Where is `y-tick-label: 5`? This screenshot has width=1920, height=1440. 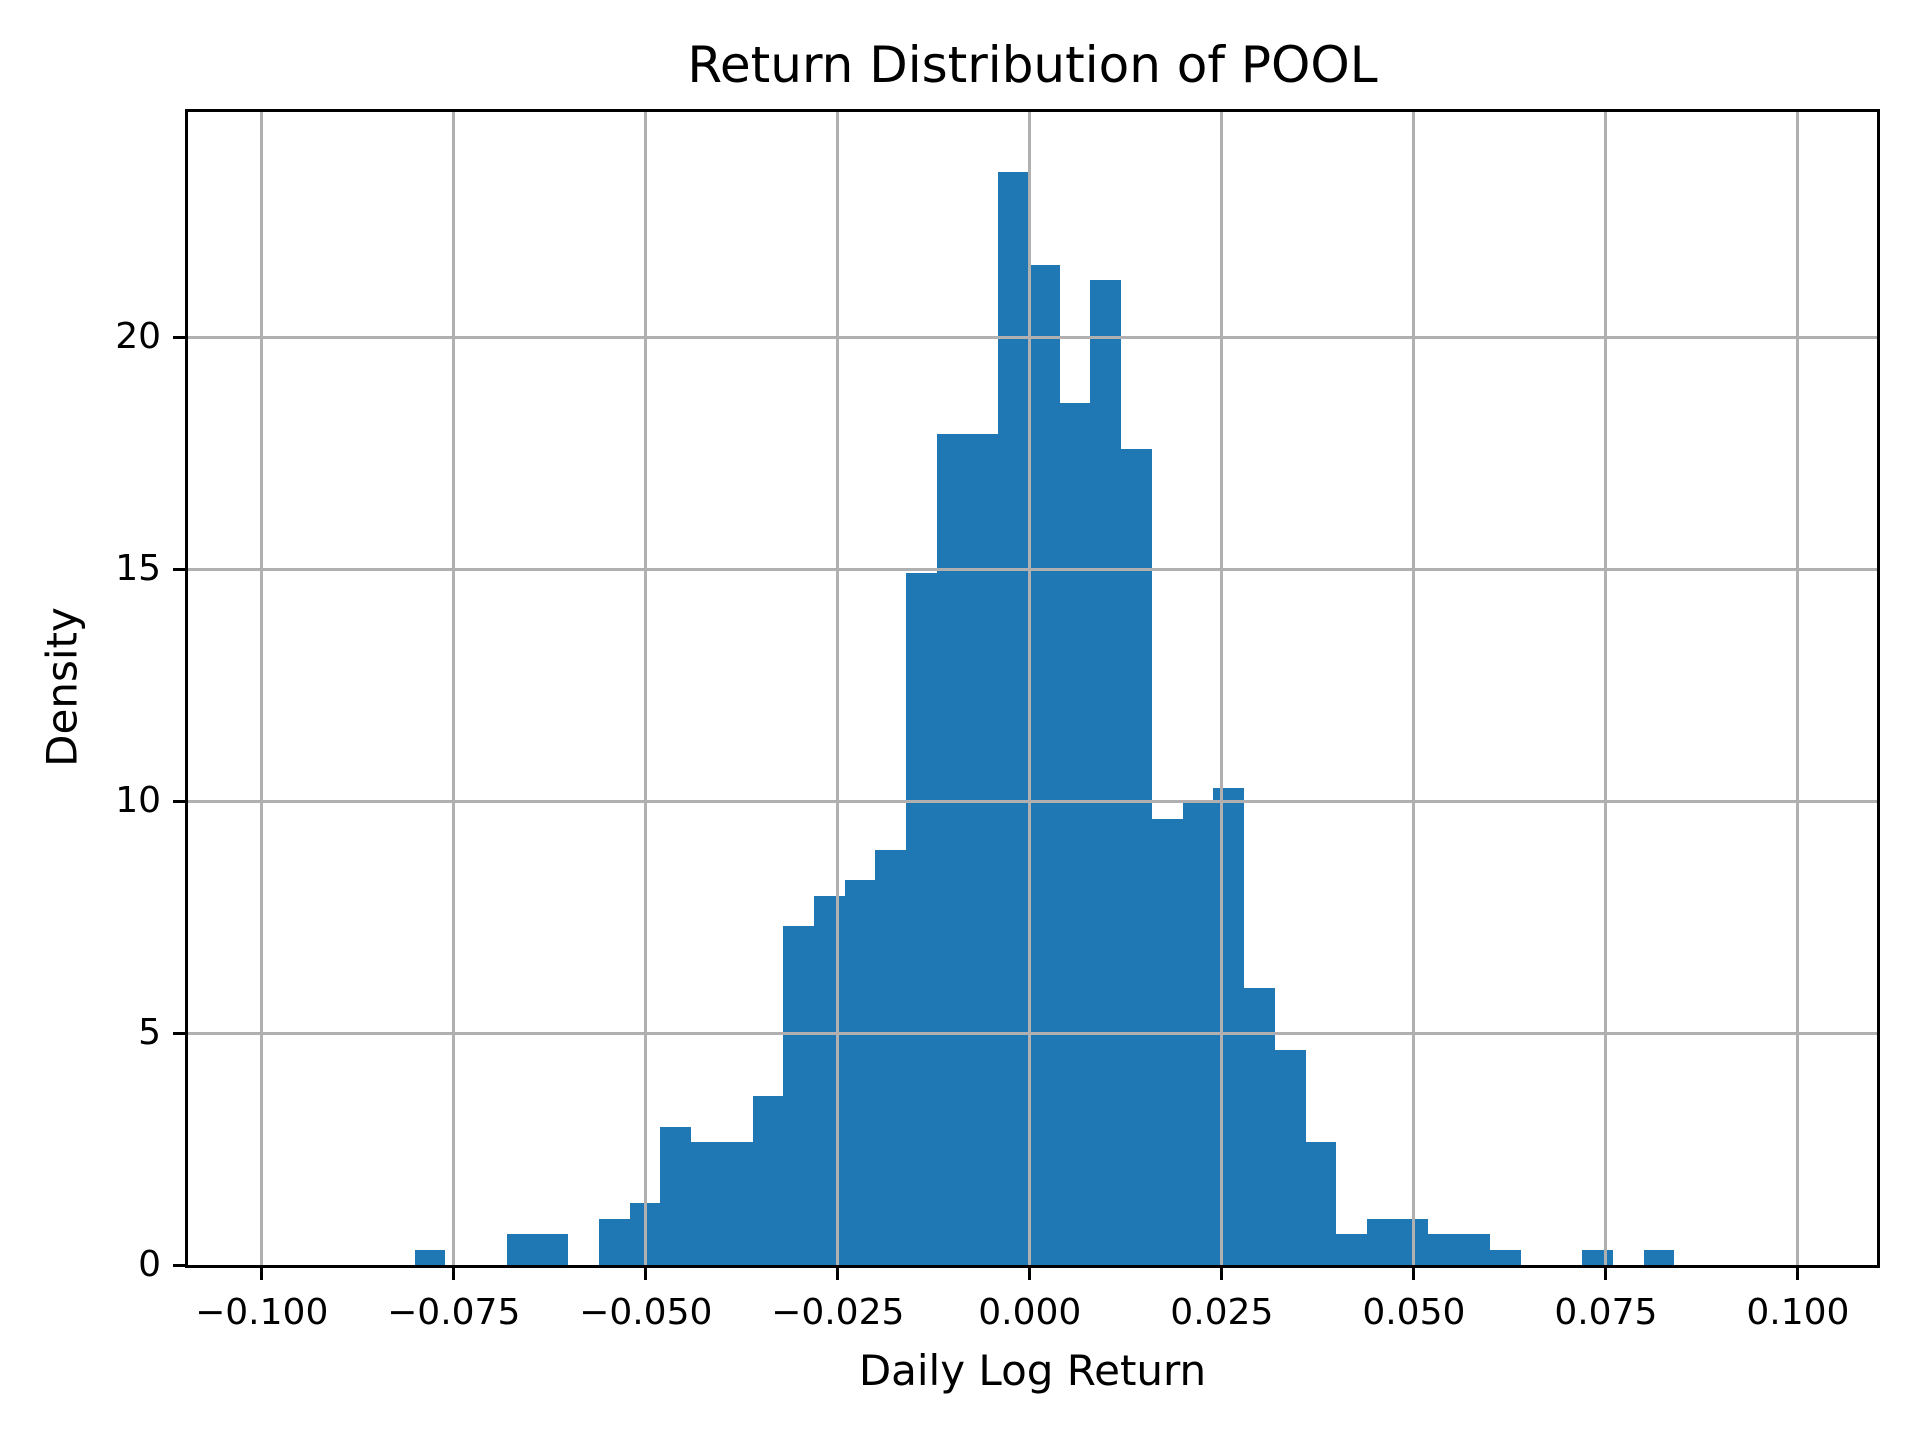 y-tick-label: 5 is located at coordinates (149, 1032).